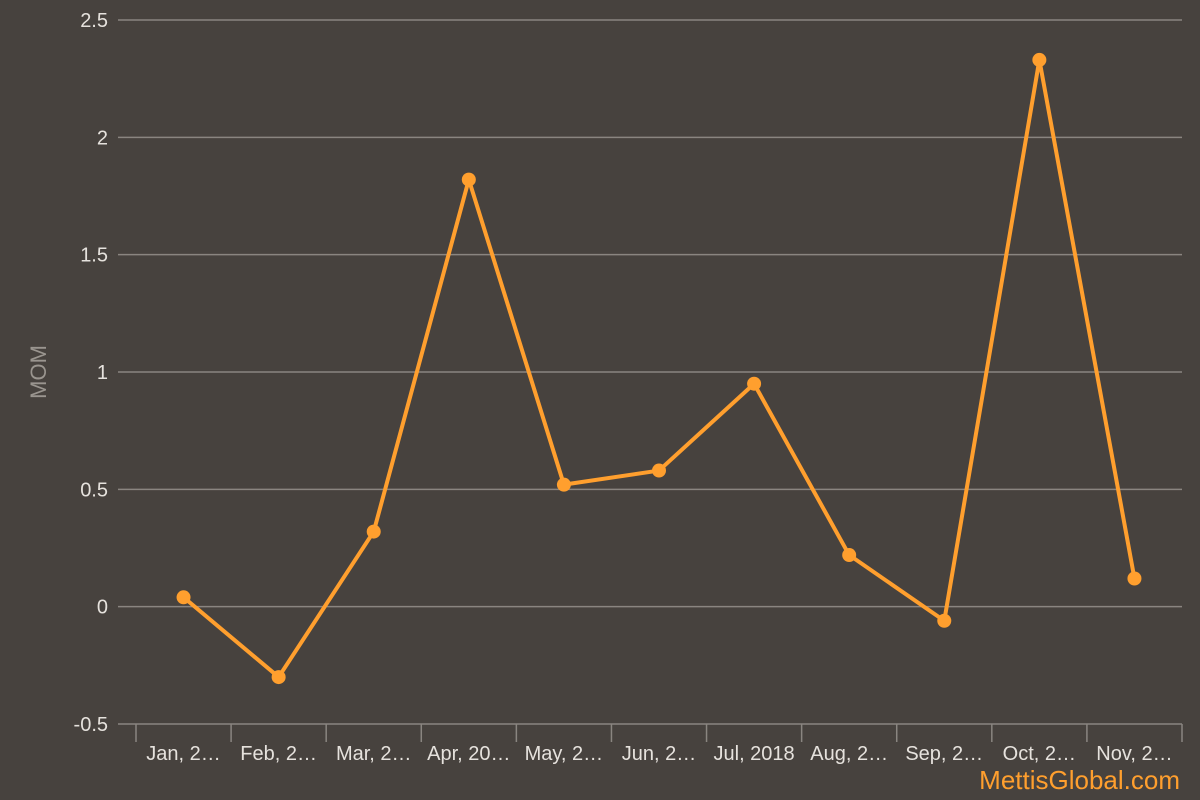  I want to click on x-tick-label: Jul, 2018, so click(754, 754).